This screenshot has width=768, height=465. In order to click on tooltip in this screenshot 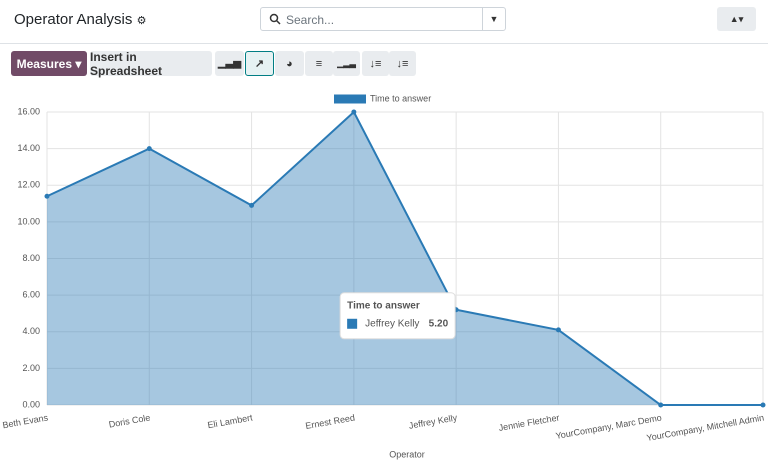, I will do `click(397, 316)`.